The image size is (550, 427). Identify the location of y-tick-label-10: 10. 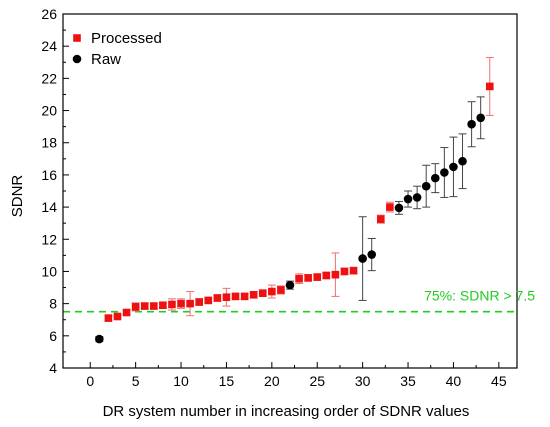
(49, 271).